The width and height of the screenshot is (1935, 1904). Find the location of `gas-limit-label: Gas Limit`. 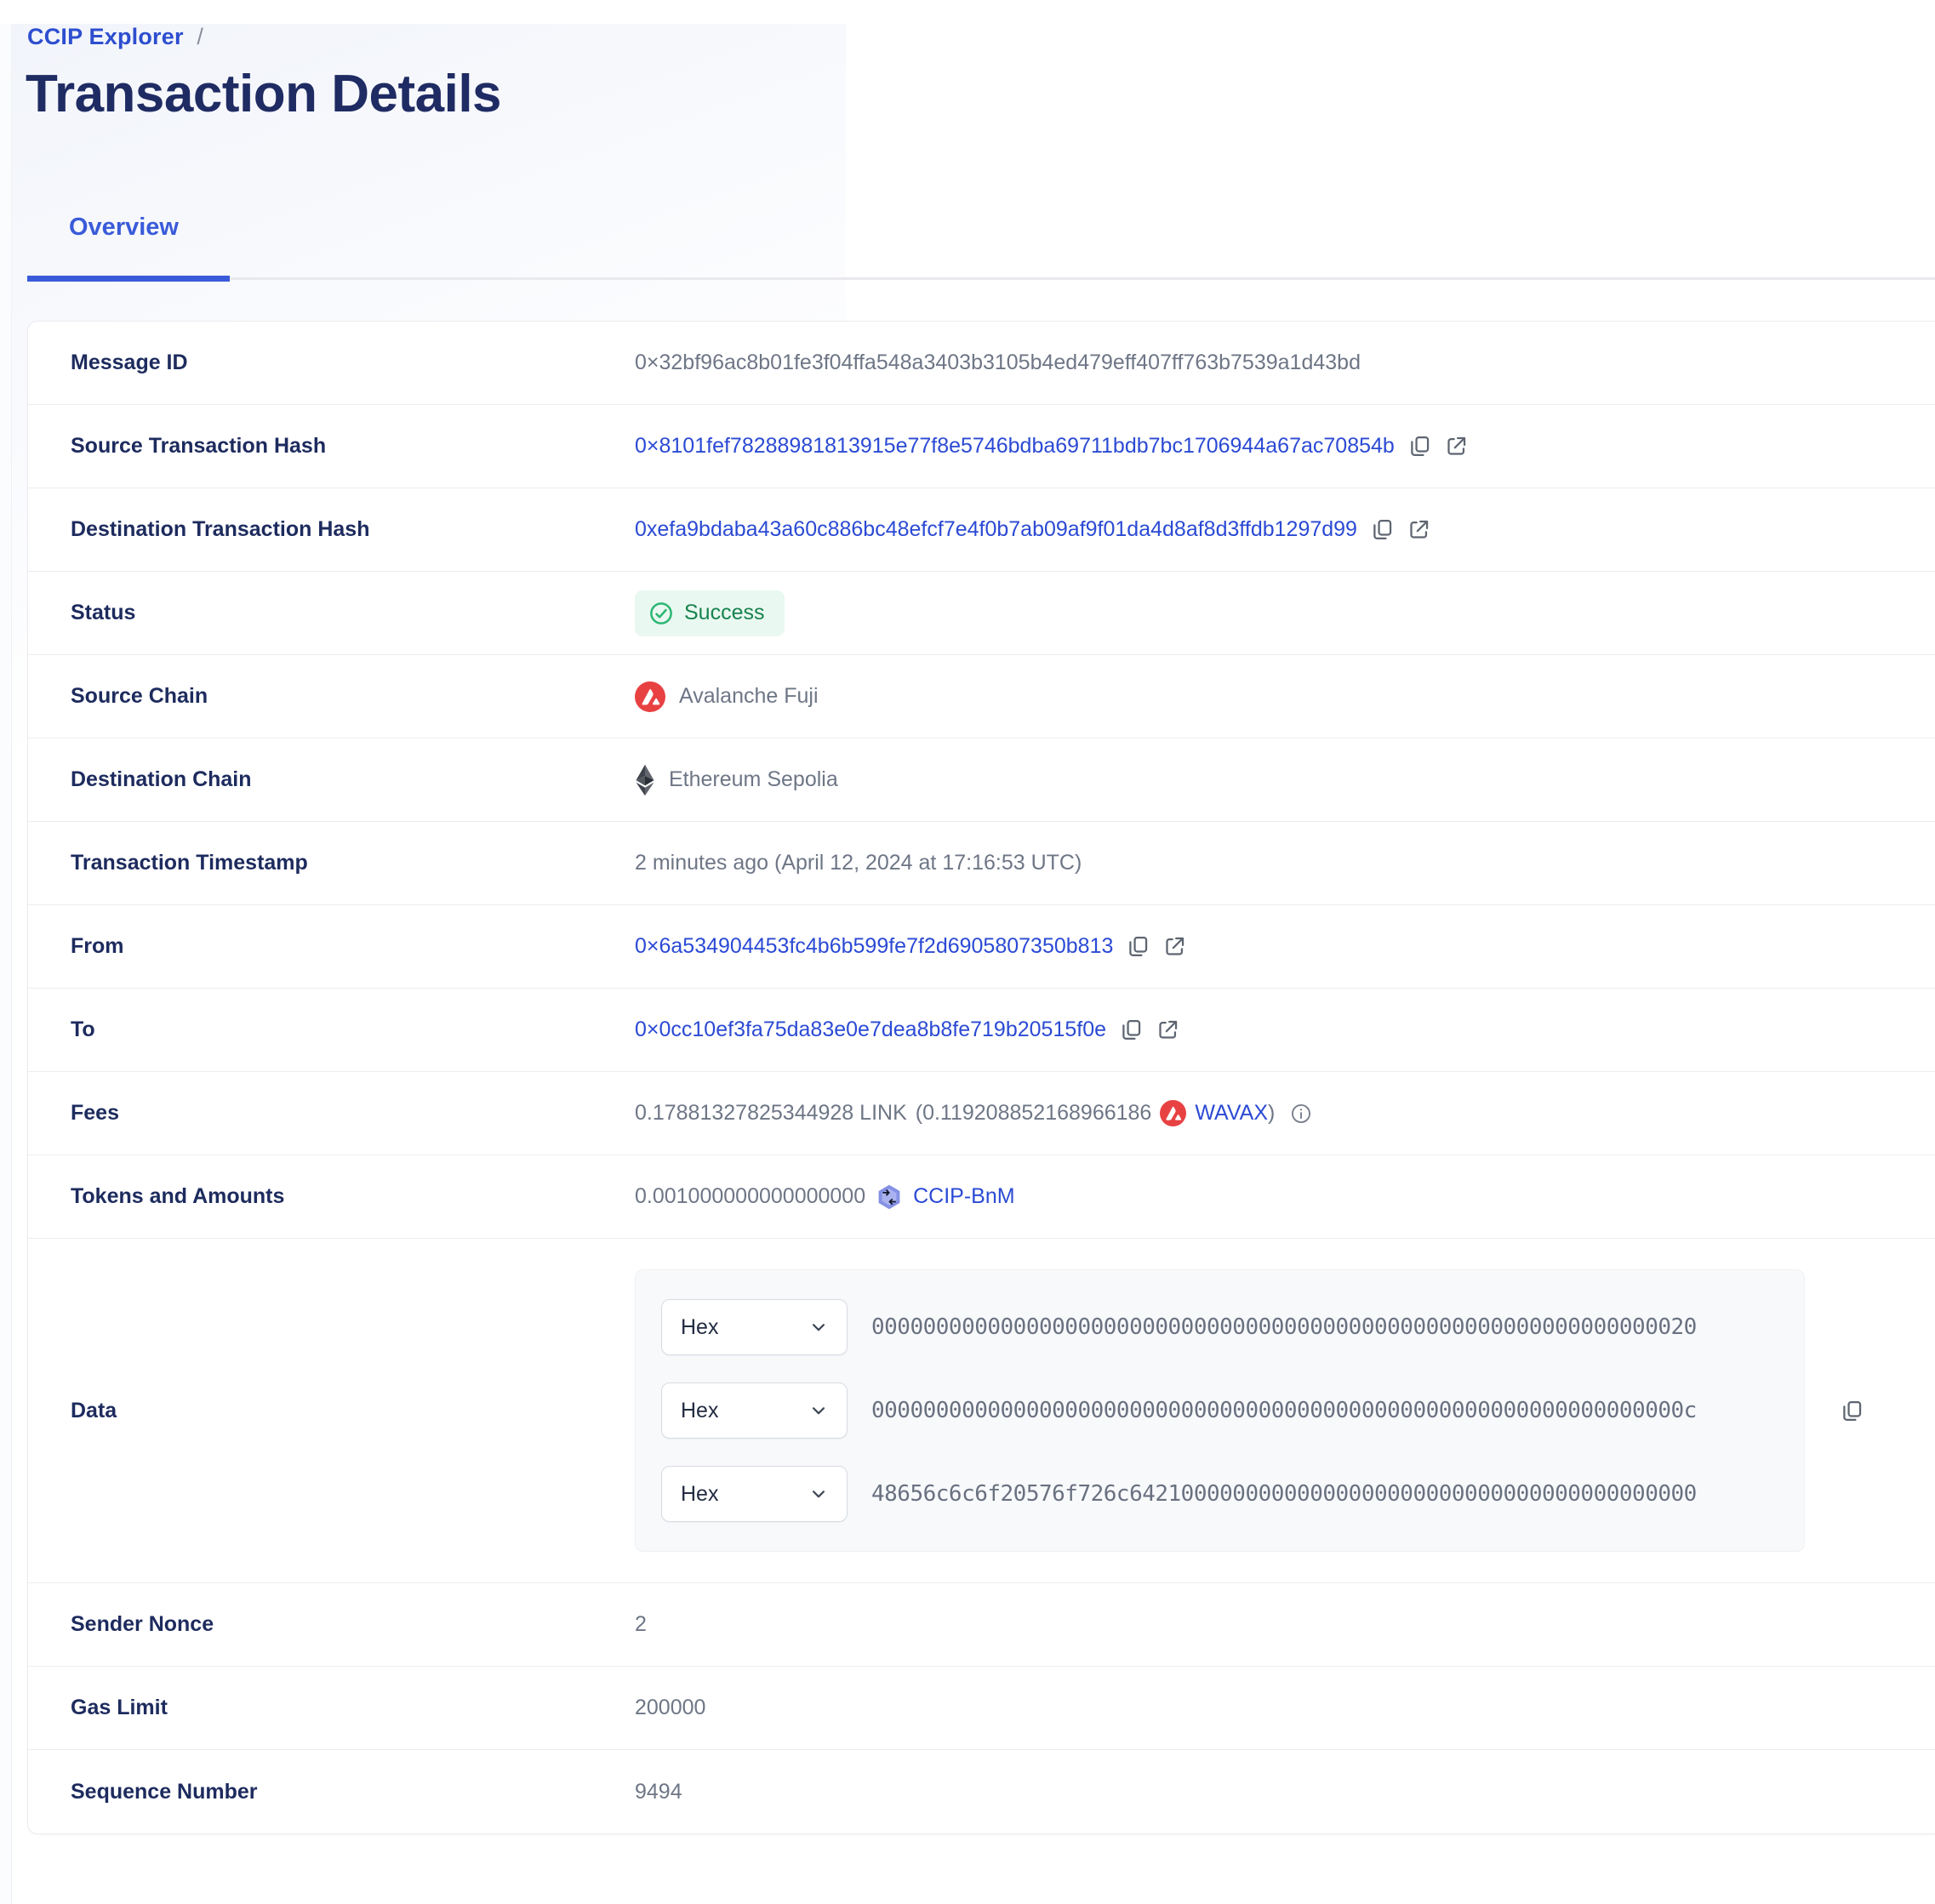

gas-limit-label: Gas Limit is located at coordinates (119, 1708).